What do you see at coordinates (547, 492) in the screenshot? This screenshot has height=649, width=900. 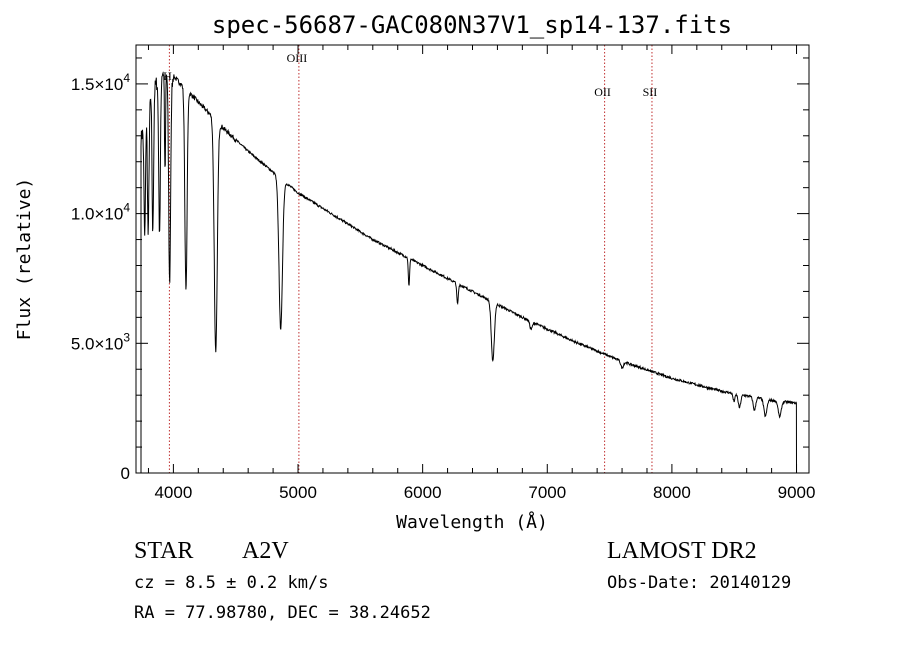 I see `x-tick-label-3: 7000` at bounding box center [547, 492].